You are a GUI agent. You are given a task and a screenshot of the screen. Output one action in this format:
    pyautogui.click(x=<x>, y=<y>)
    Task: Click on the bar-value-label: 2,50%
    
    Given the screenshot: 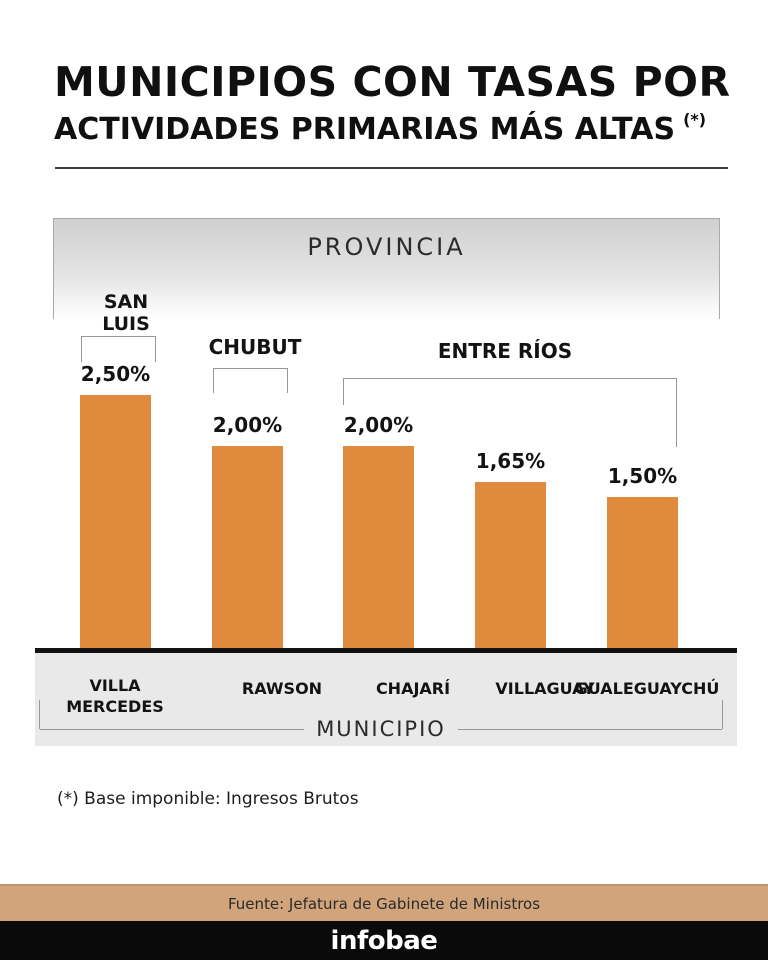 What is the action you would take?
    pyautogui.click(x=115, y=374)
    